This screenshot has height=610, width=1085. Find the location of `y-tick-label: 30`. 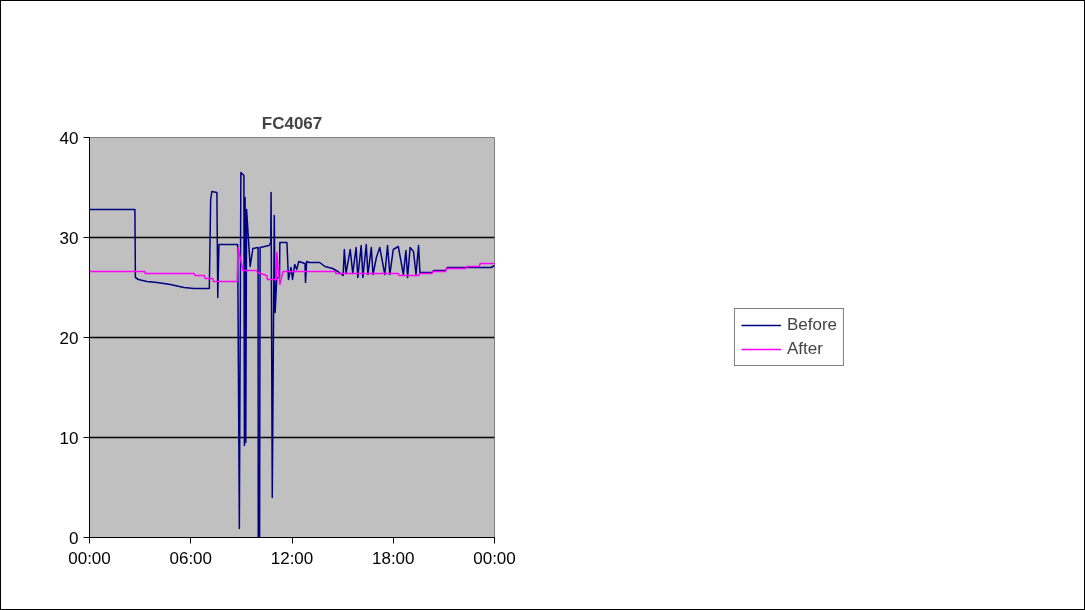

y-tick-label: 30 is located at coordinates (69, 238).